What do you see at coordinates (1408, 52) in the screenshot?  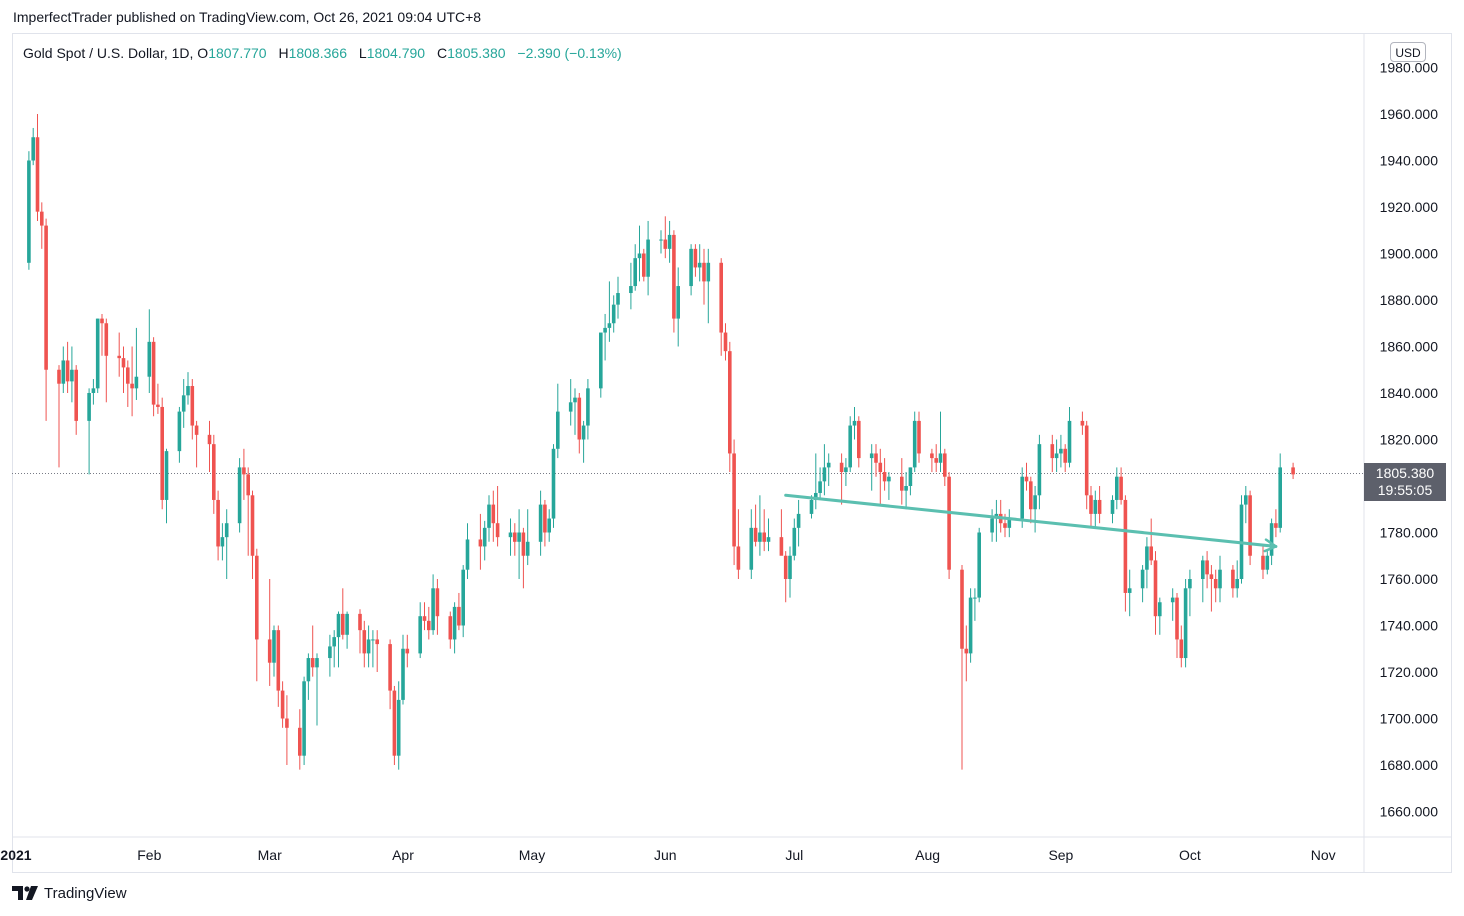 I see `currency-button: USD` at bounding box center [1408, 52].